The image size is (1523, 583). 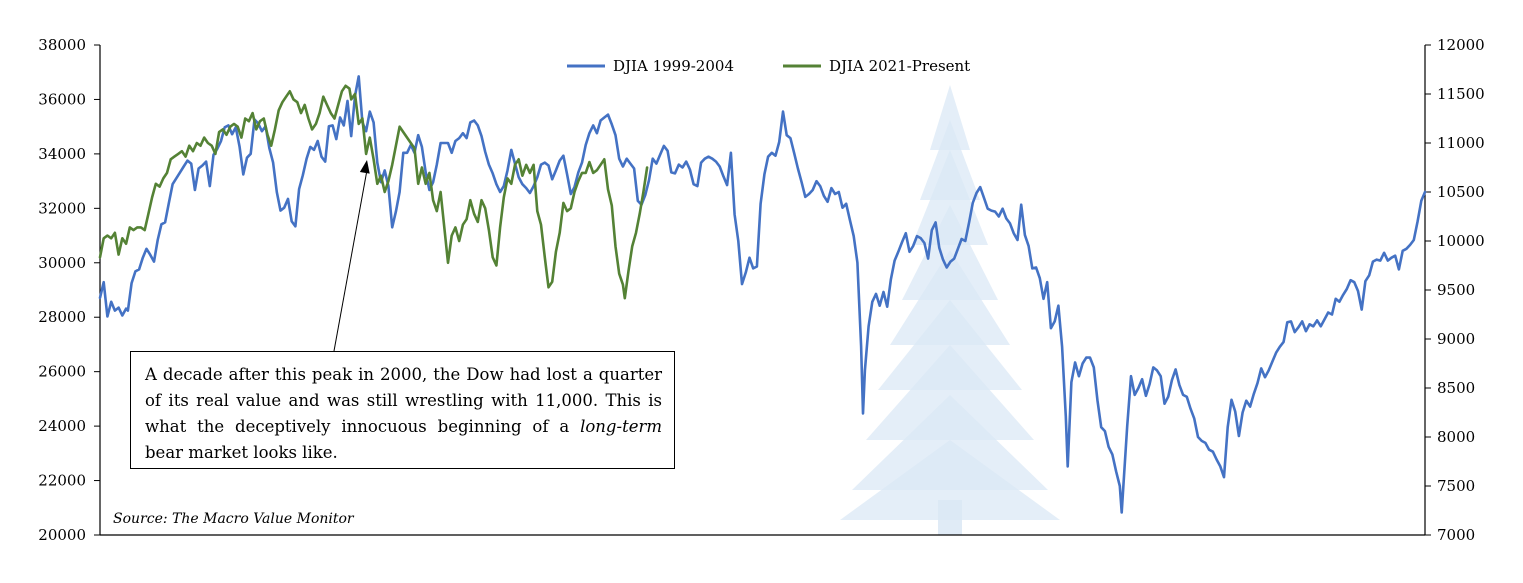 I want to click on series-line-djia-2021-present, so click(x=373, y=192).